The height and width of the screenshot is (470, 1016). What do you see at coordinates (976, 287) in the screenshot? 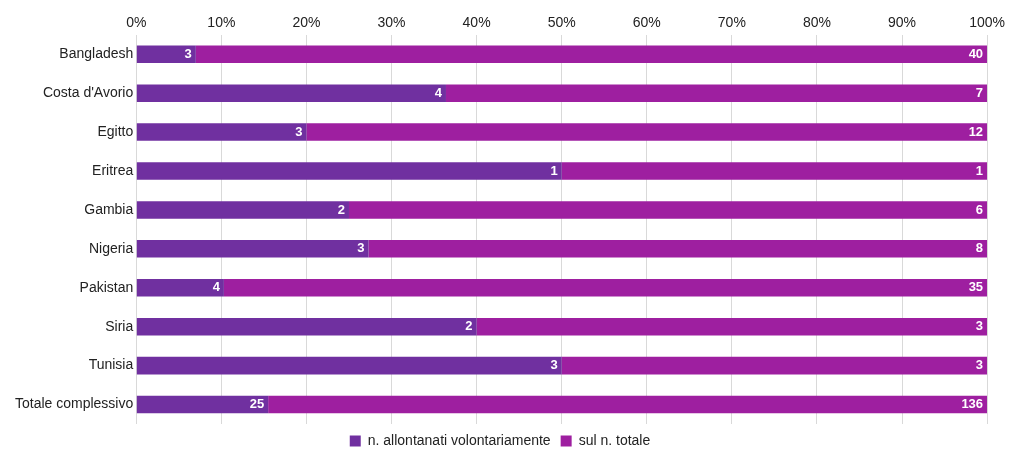
I see `annotation: 35` at bounding box center [976, 287].